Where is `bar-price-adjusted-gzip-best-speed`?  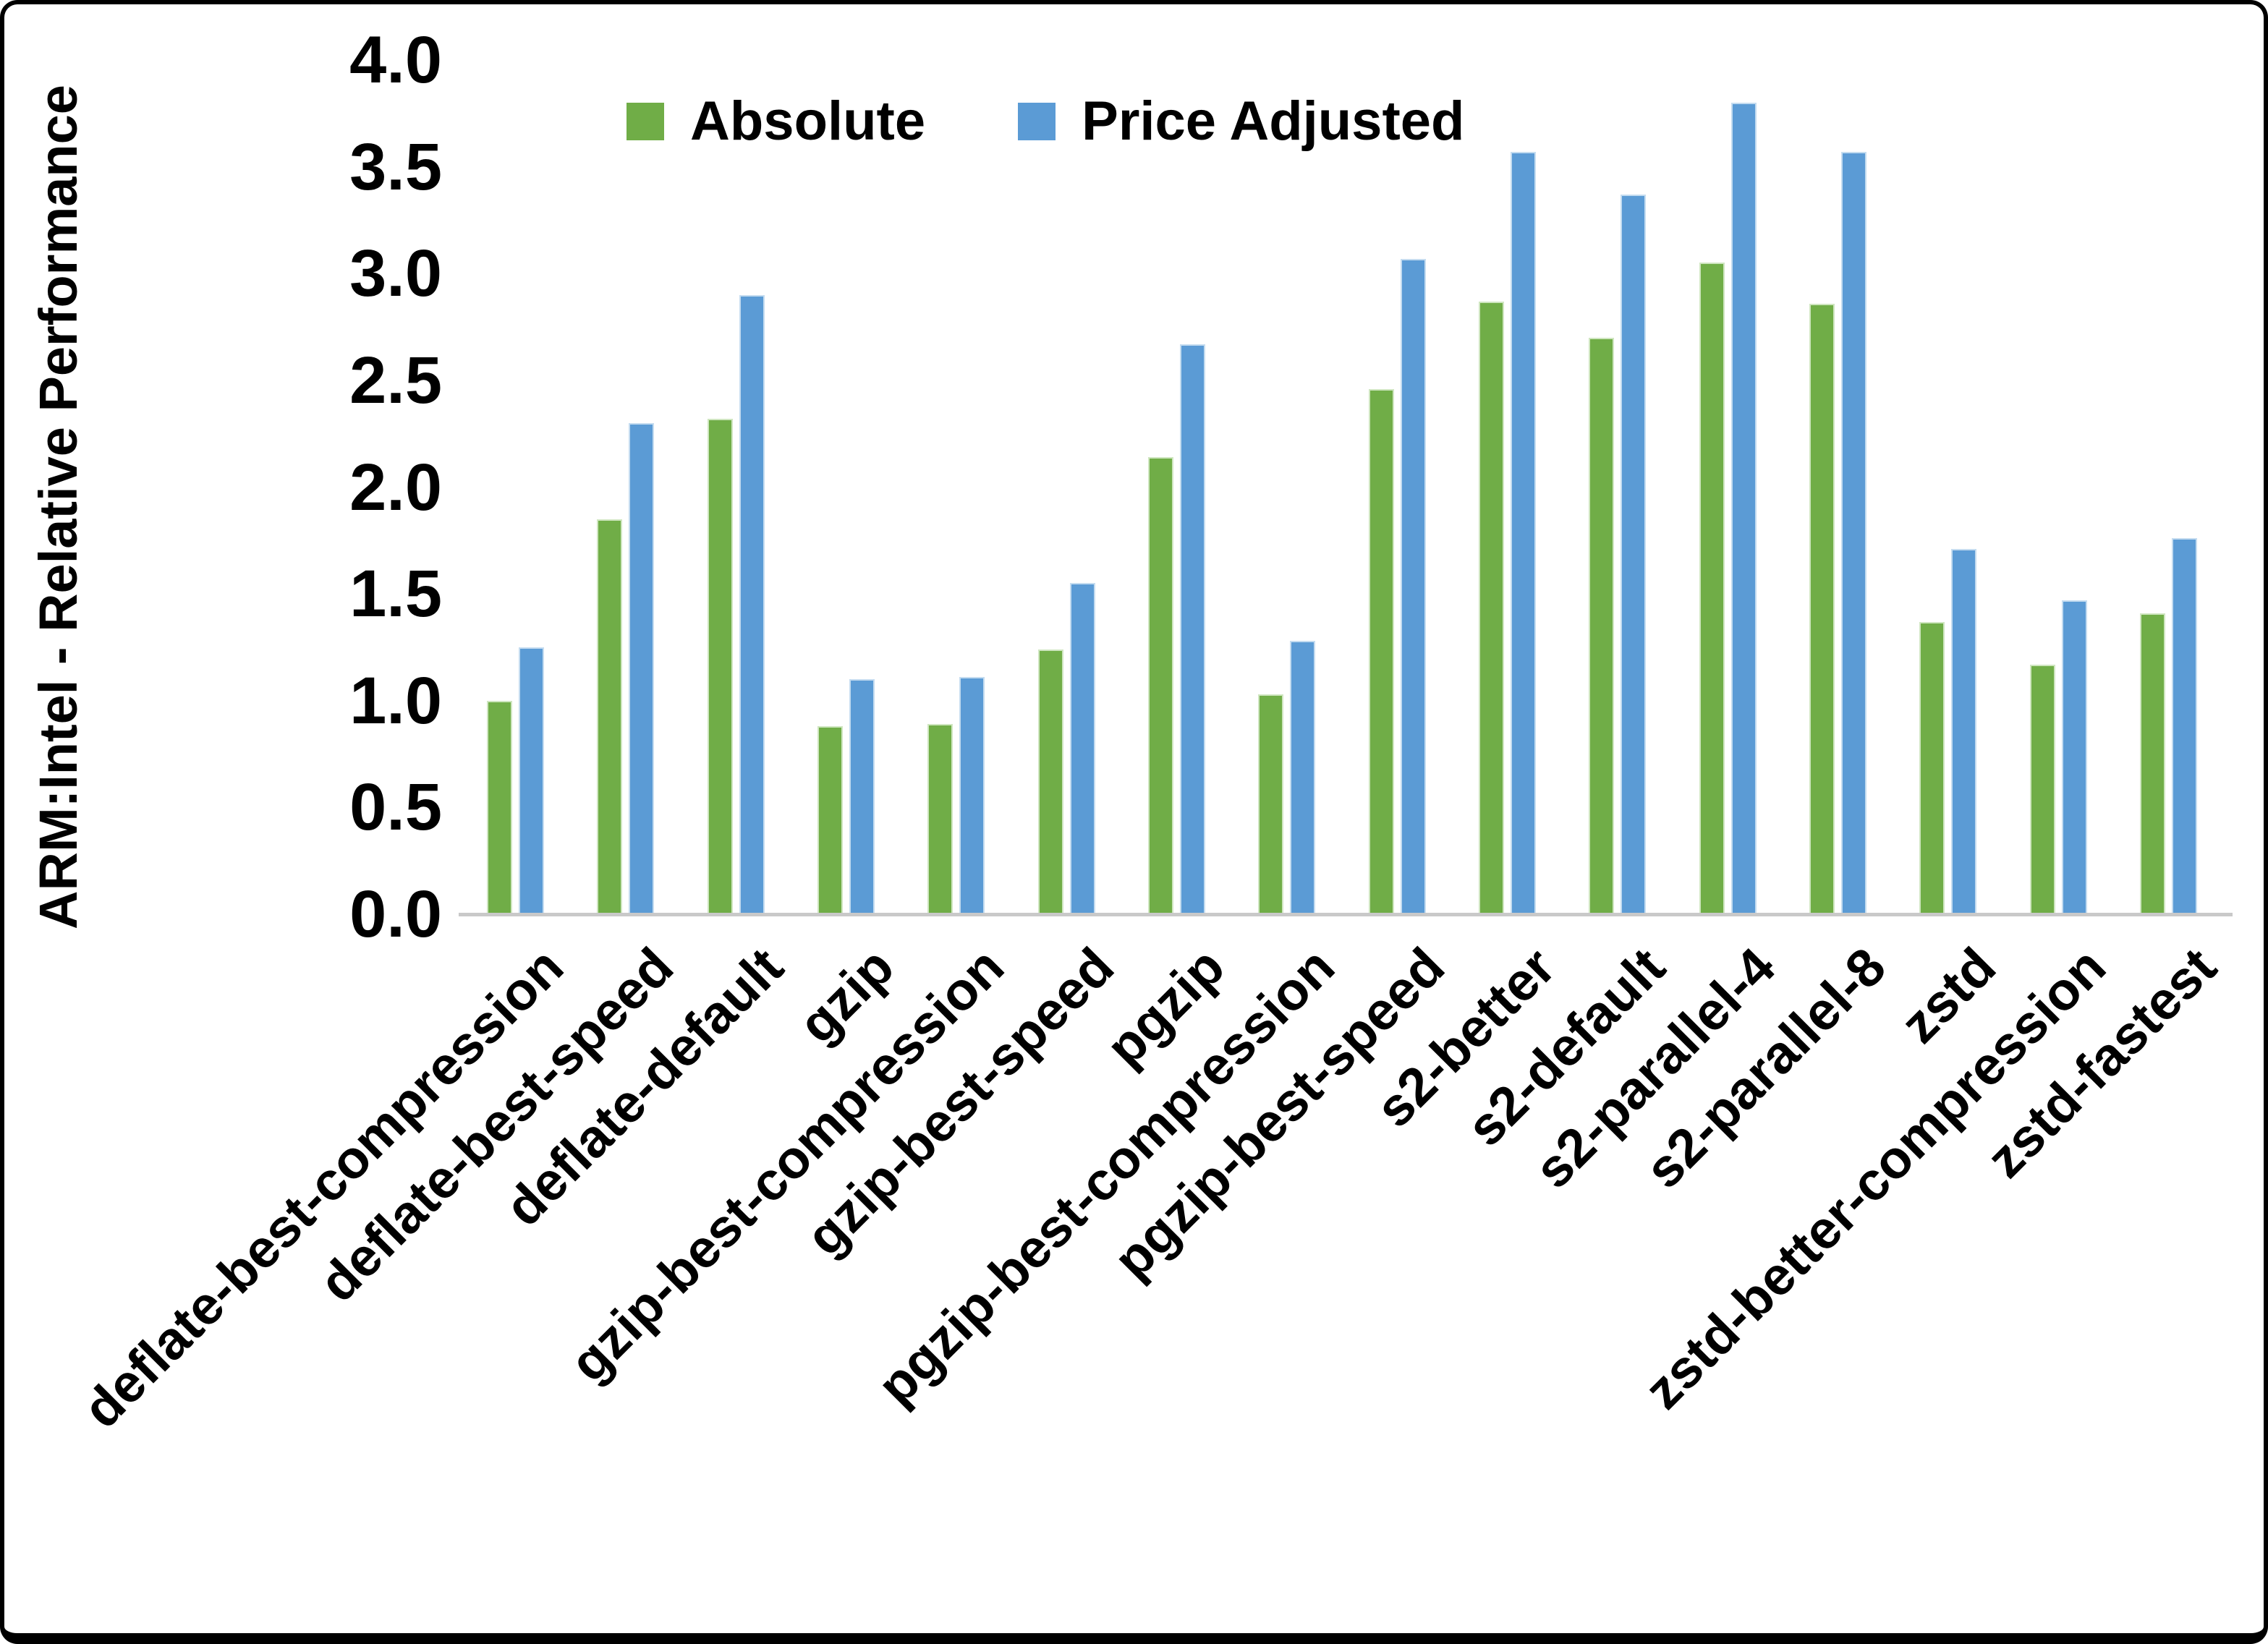
bar-price-adjusted-gzip-best-speed is located at coordinates (1082, 748).